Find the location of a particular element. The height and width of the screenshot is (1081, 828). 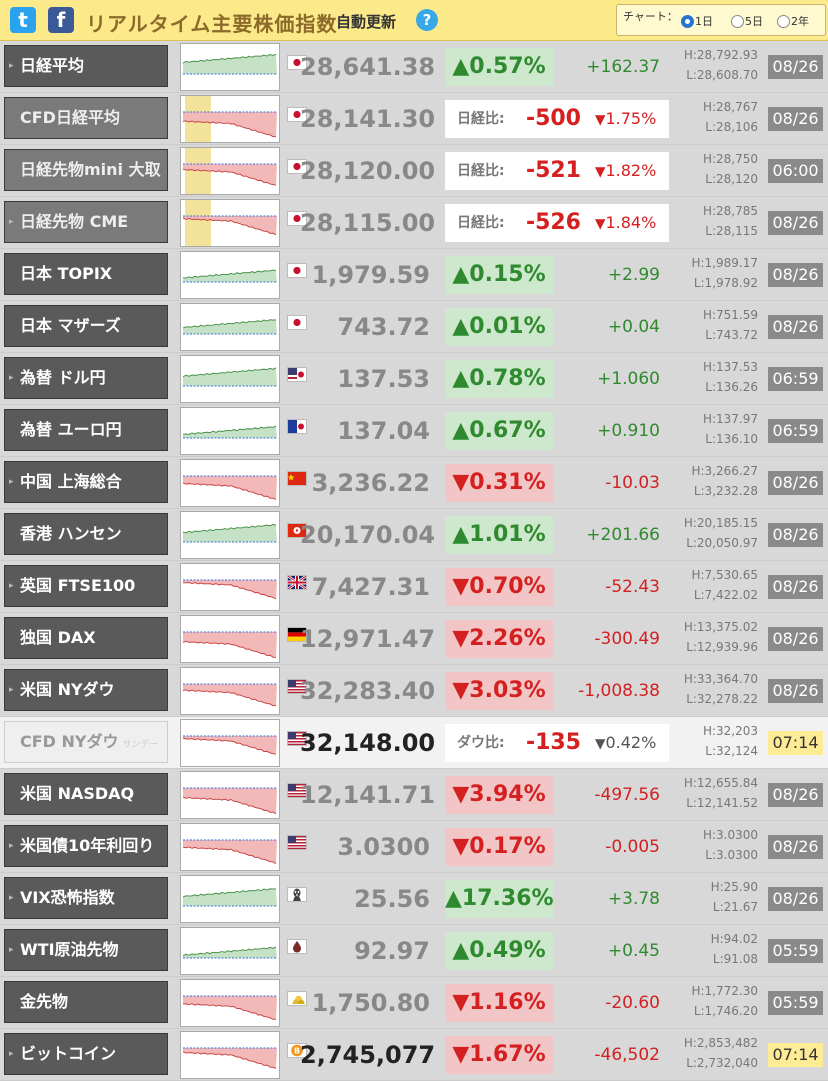

index-name-button: 日本 TOPIX is located at coordinates (86, 274).